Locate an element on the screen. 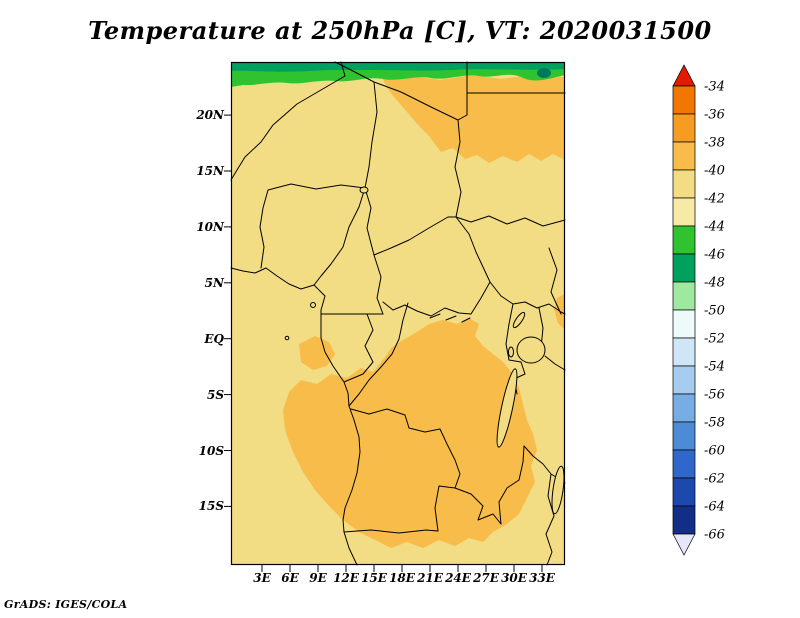 This screenshot has width=800, height=618. border-egypt-libya-sudan is located at coordinates (510, 139).